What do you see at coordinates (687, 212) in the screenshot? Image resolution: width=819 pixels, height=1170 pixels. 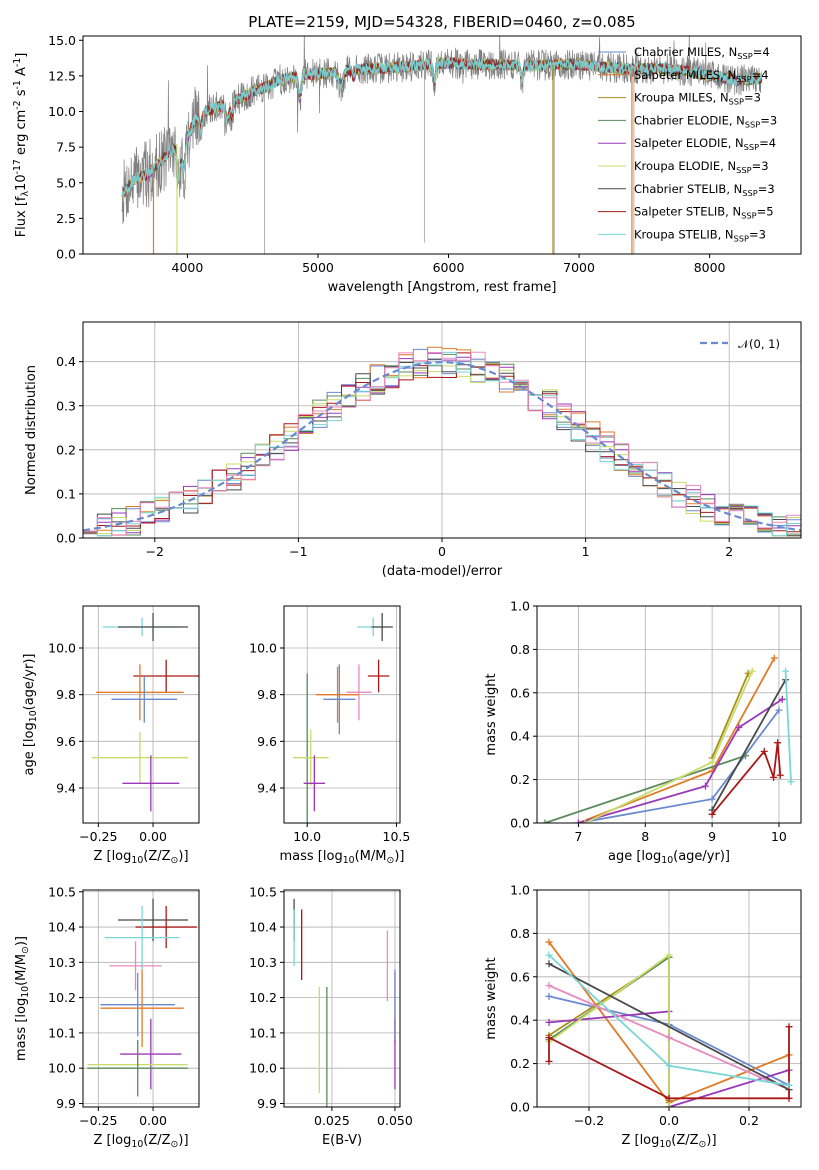 I see `text-run: Salpeter STELIB, N` at bounding box center [687, 212].